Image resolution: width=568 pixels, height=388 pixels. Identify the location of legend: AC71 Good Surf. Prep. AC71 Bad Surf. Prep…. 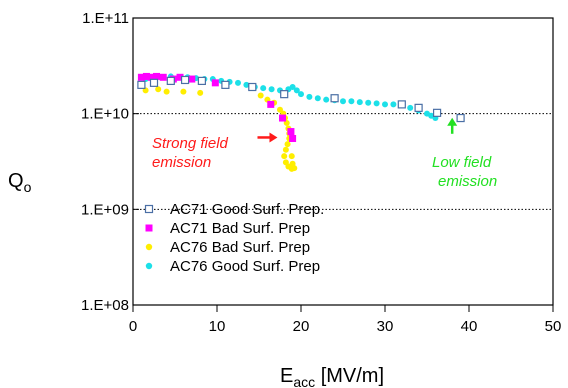
(234, 238).